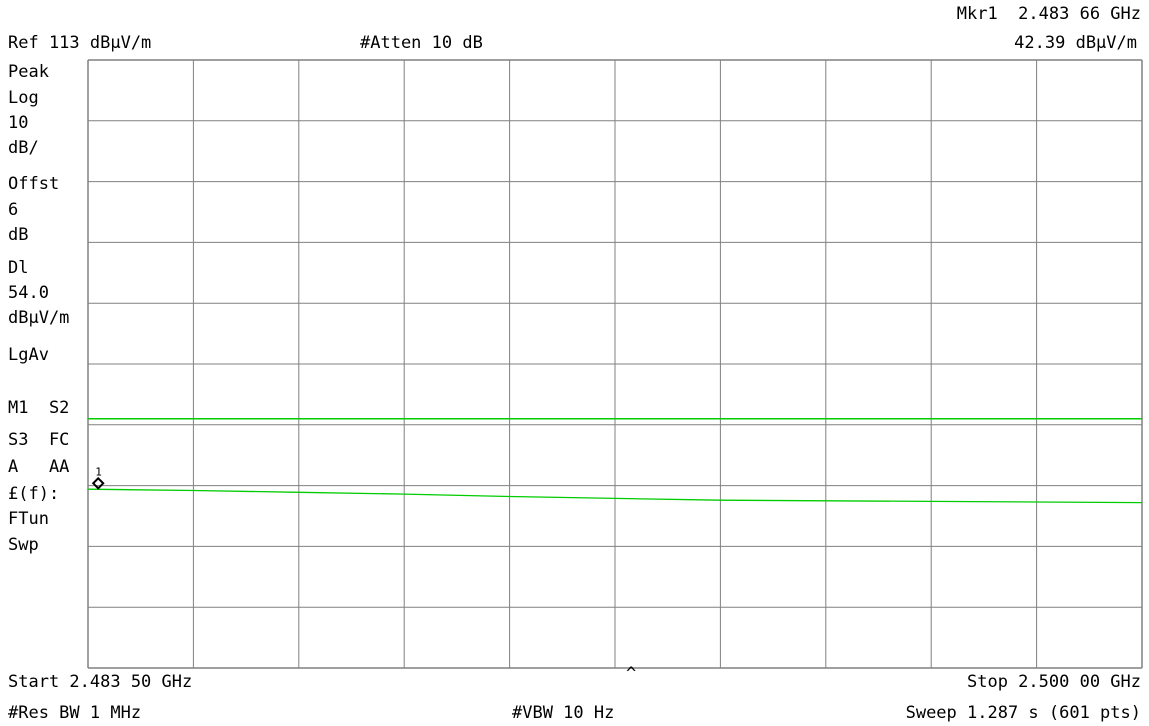 Image resolution: width=1149 pixels, height=726 pixels. What do you see at coordinates (1023, 713) in the screenshot?
I see `sweep-time: Sweep 1.287 s (601 pts)` at bounding box center [1023, 713].